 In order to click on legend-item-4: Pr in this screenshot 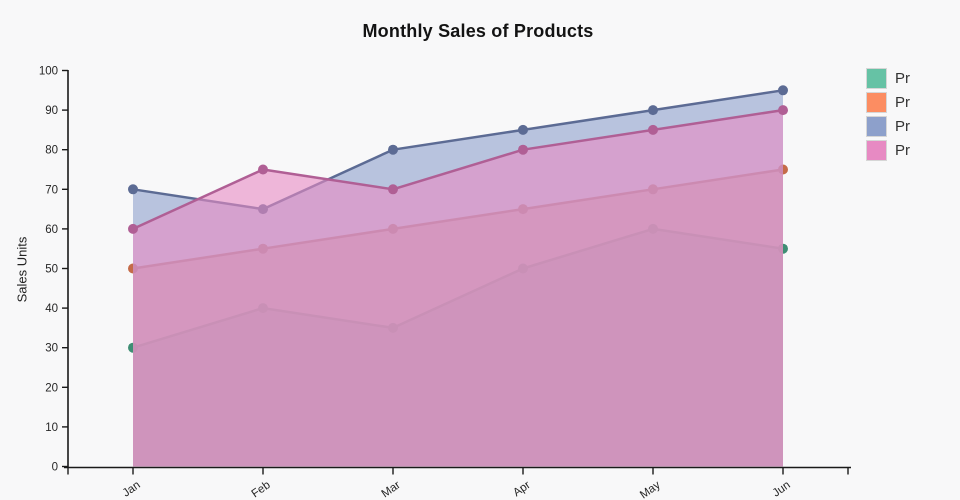, I will do `click(888, 150)`.